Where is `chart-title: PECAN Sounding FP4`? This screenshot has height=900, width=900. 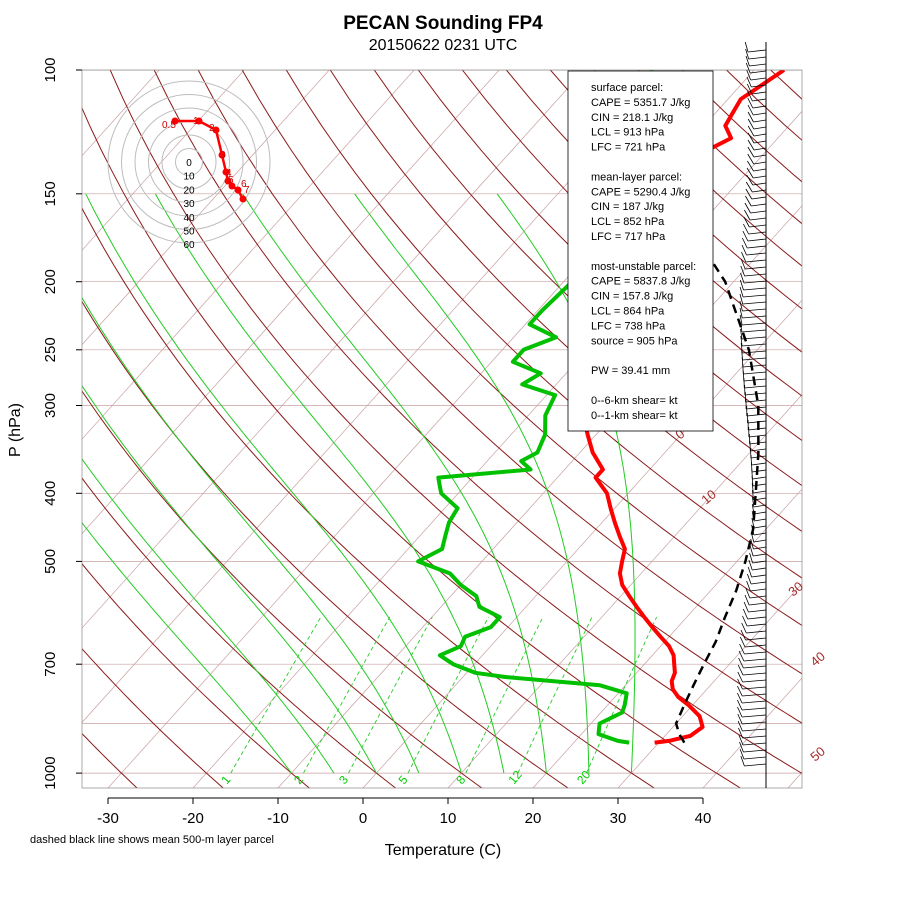 chart-title: PECAN Sounding FP4 is located at coordinates (443, 23).